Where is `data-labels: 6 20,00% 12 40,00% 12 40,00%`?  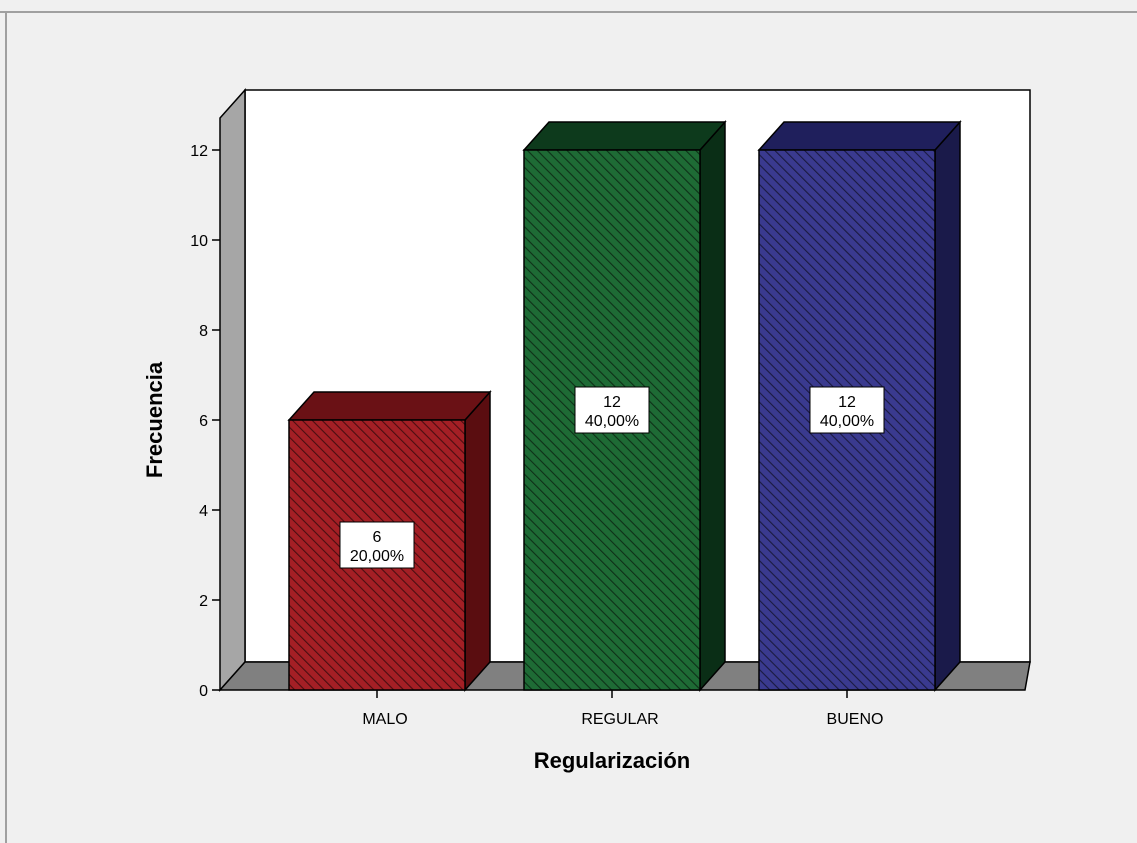 data-labels: 6 20,00% 12 40,00% 12 40,00% is located at coordinates (612, 477).